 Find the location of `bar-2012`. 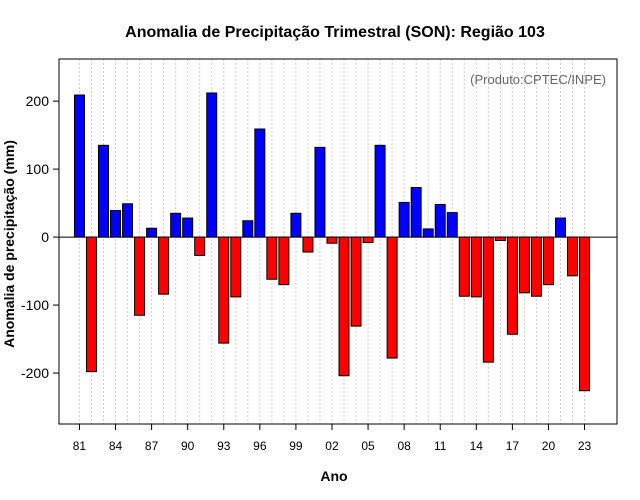

bar-2012 is located at coordinates (452, 225).